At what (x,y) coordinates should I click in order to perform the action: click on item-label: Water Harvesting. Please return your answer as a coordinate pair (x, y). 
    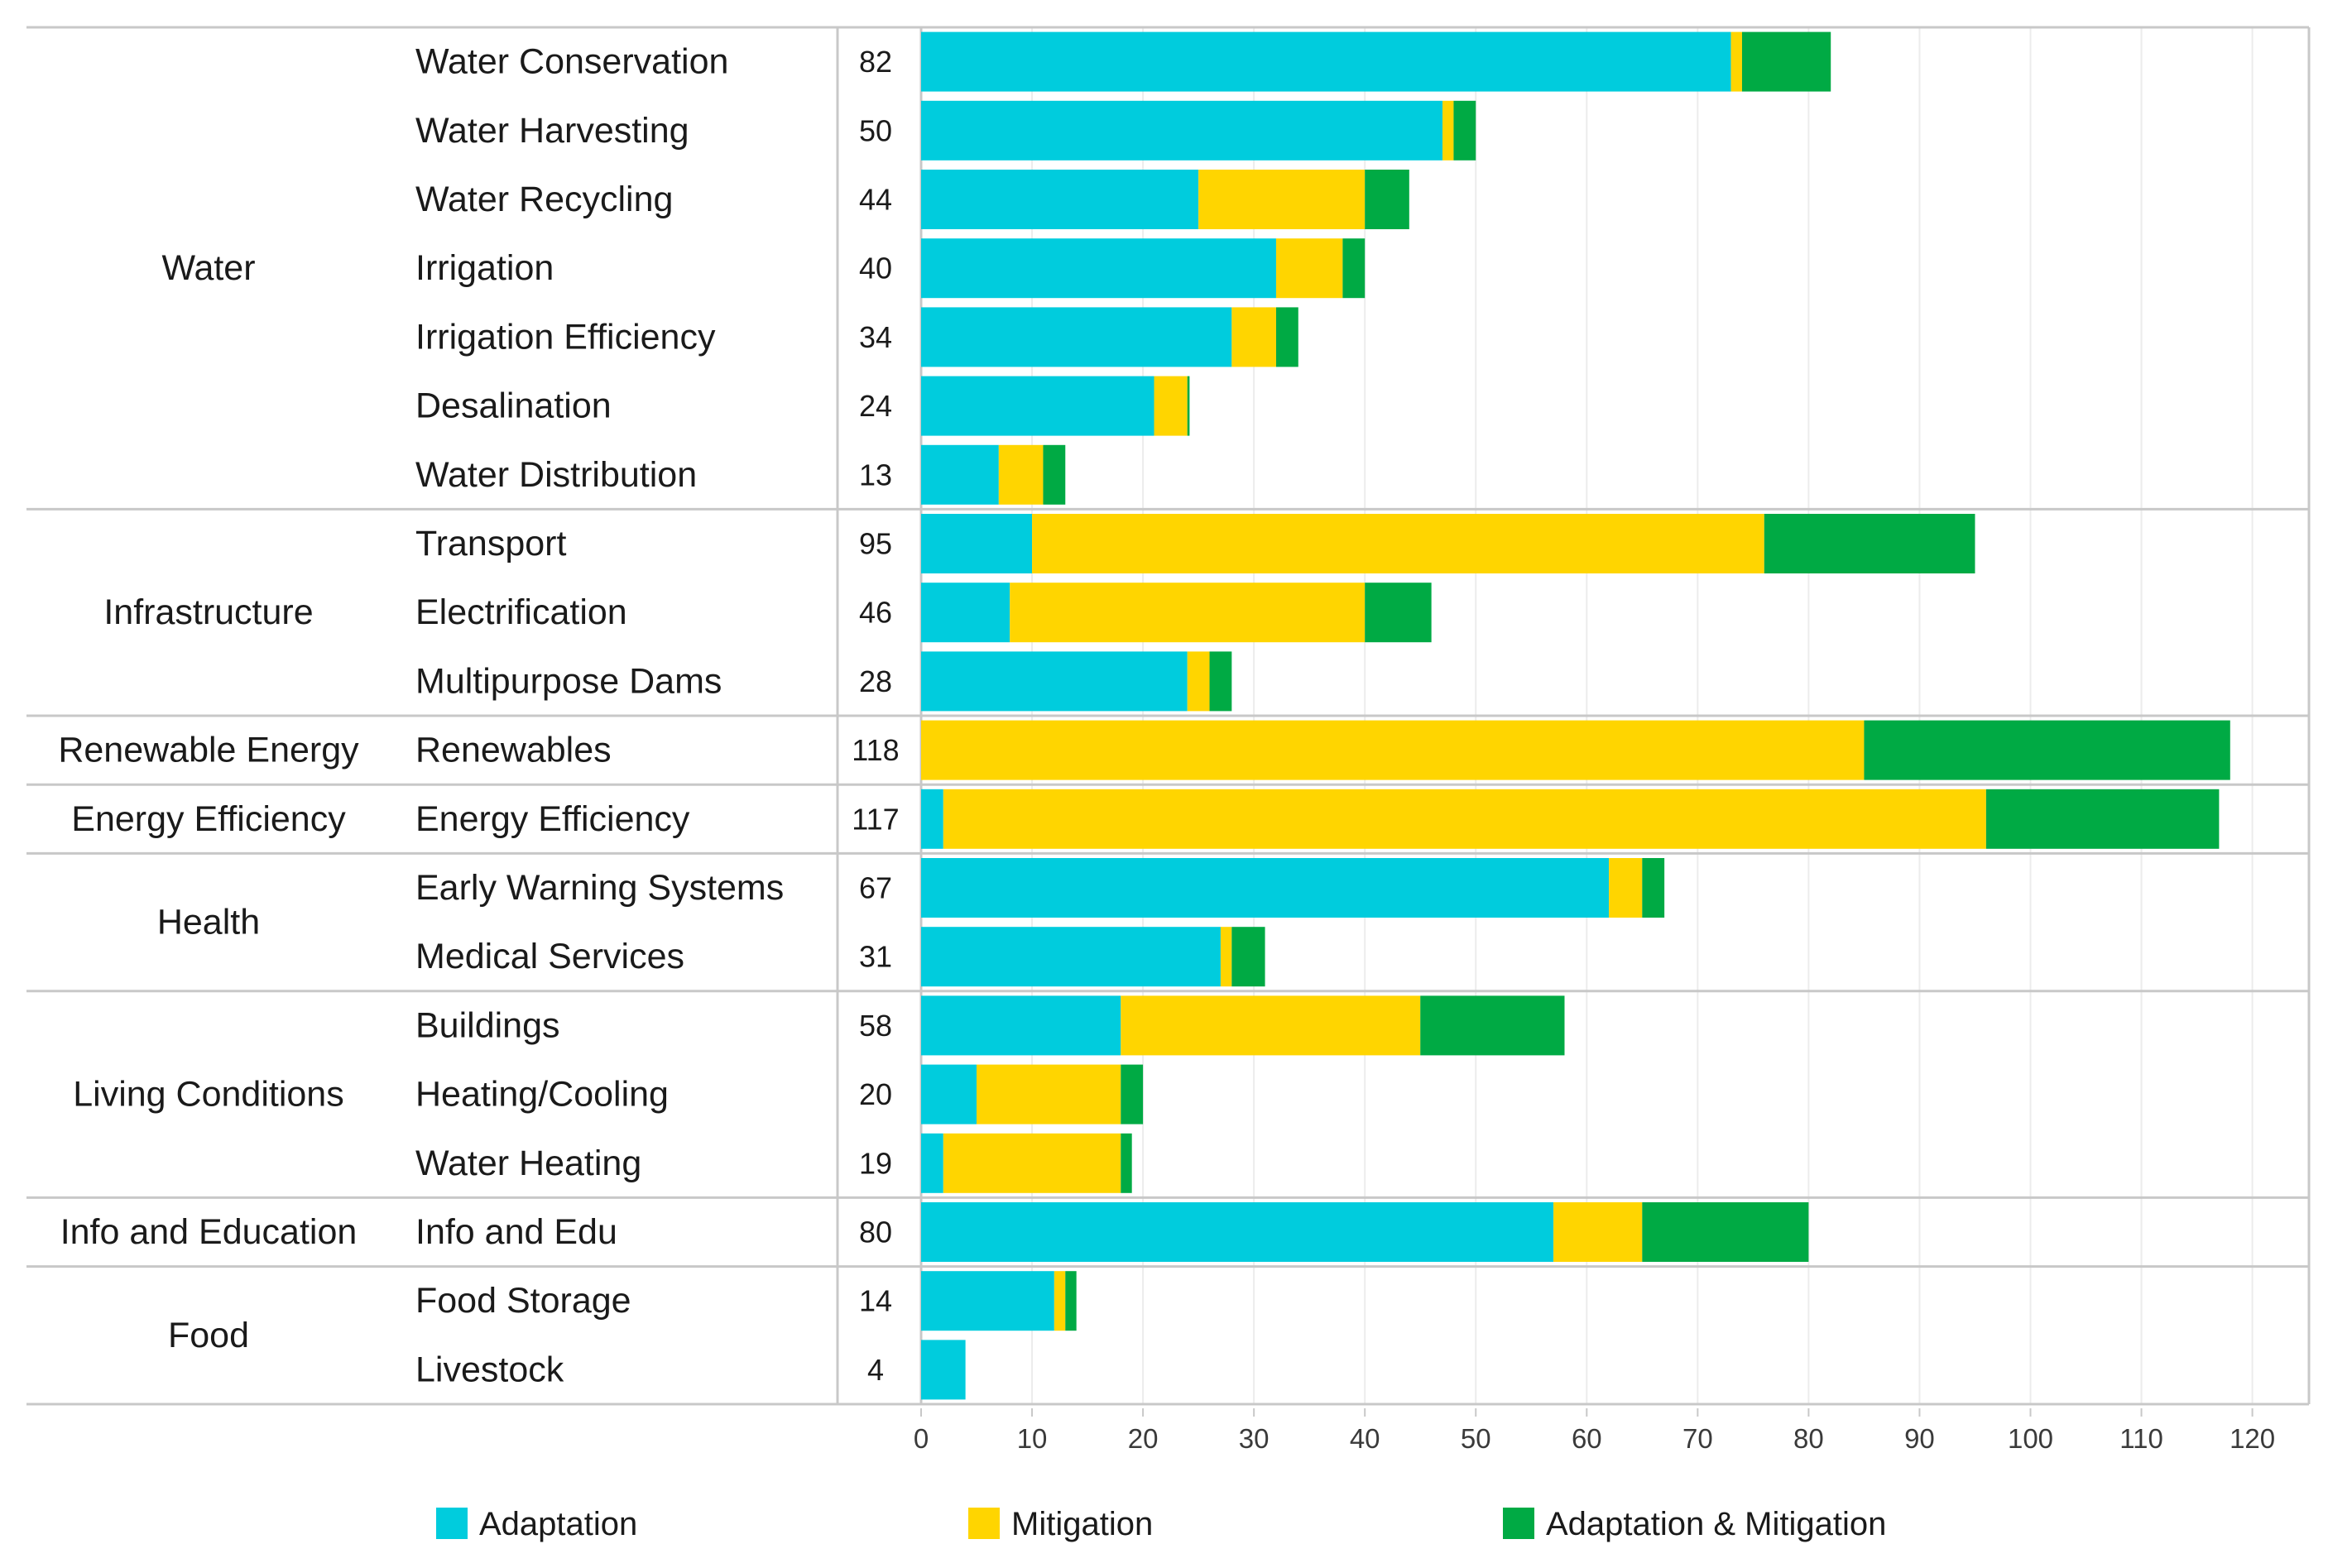
    Looking at the image, I should click on (552, 131).